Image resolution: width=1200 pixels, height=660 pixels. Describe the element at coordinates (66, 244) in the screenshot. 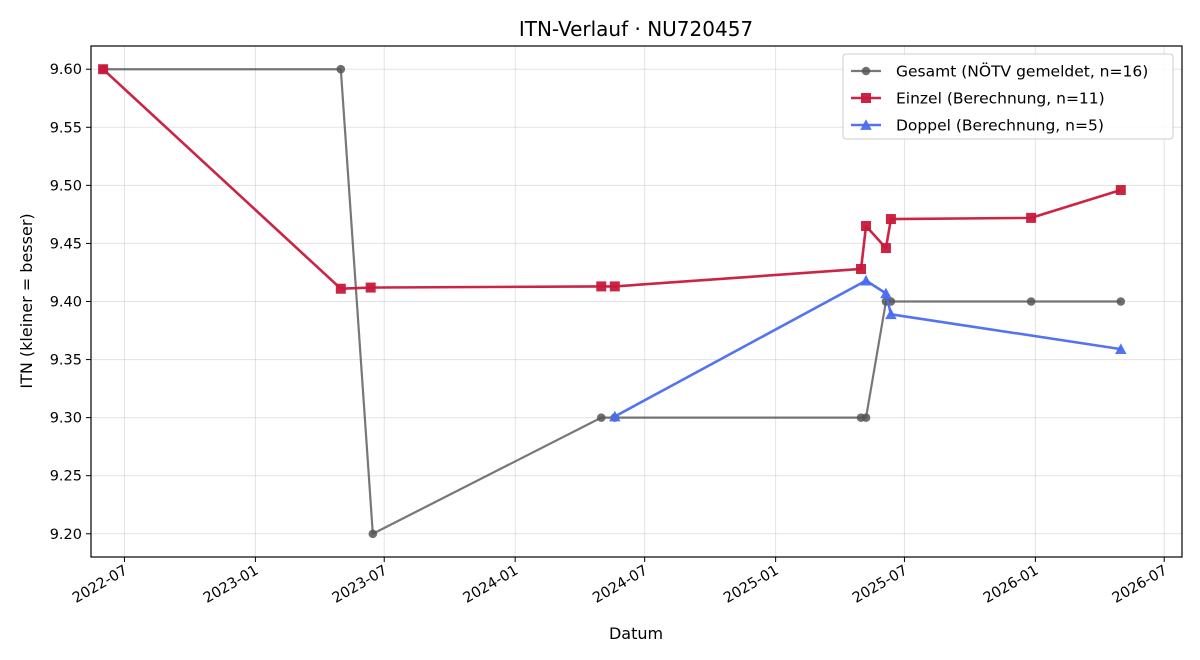

I see `y-tick-label: 9.45` at that location.